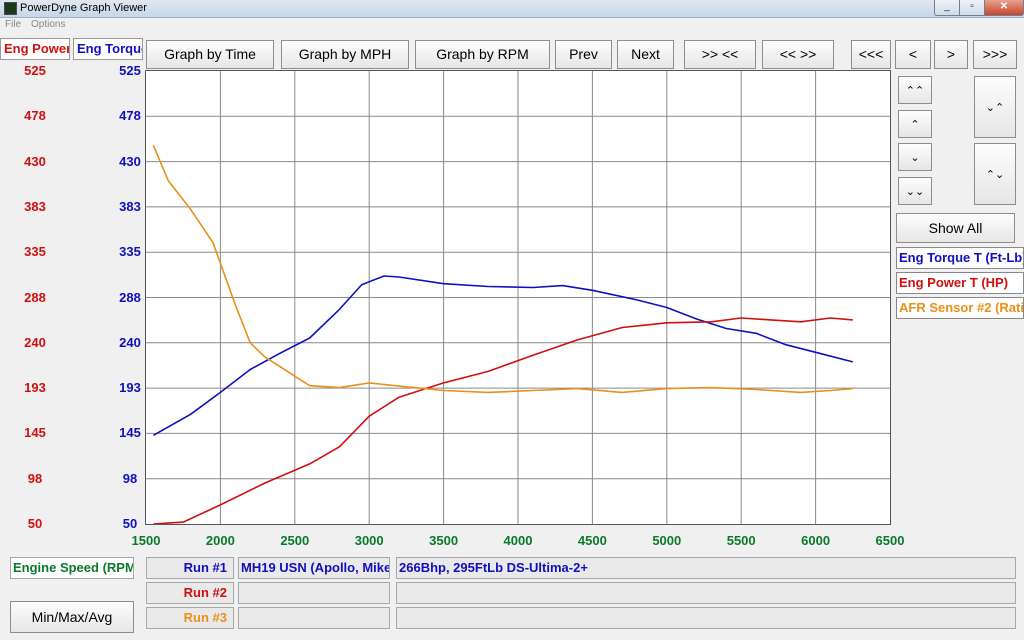  What do you see at coordinates (35, 478) in the screenshot?
I see `y-tick-left: 98` at bounding box center [35, 478].